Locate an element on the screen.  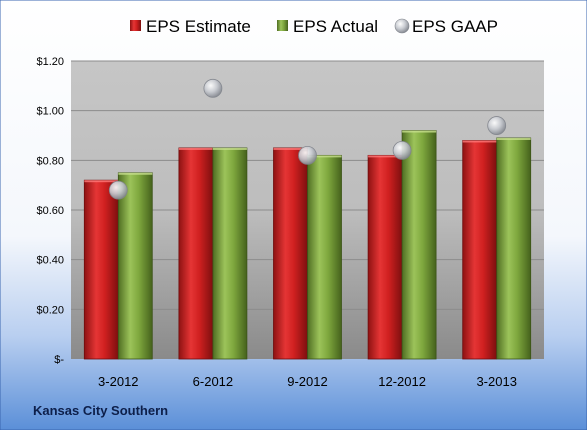
x-tick-label: 12-2012 is located at coordinates (402, 381).